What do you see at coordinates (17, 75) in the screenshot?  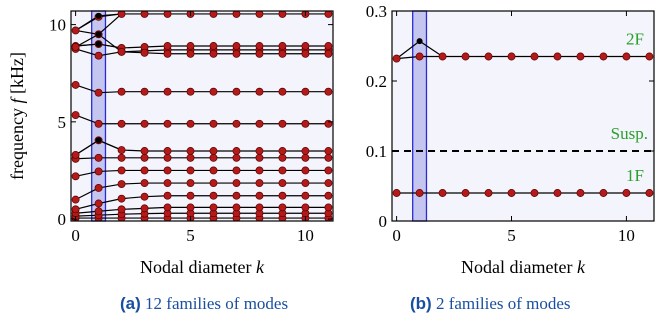 I see `y-axis-label-unit: [kHz]` at bounding box center [17, 75].